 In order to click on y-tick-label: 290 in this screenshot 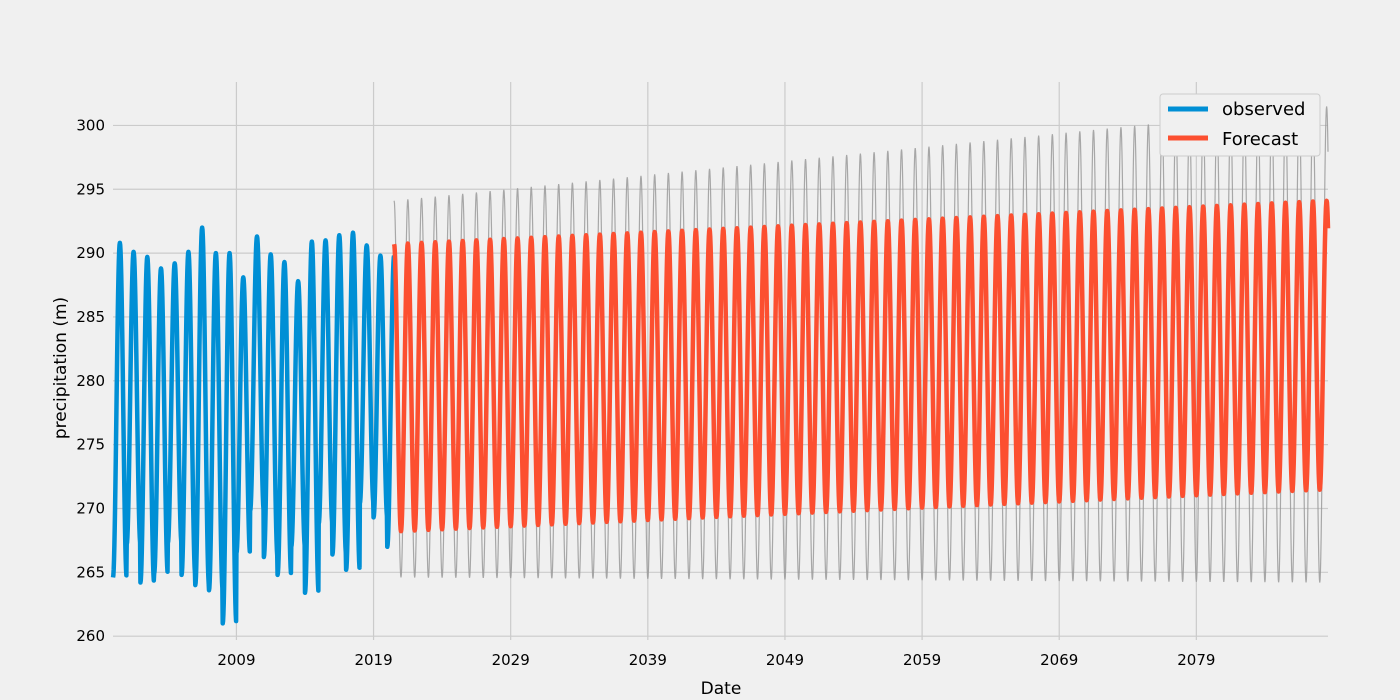, I will do `click(90, 253)`.